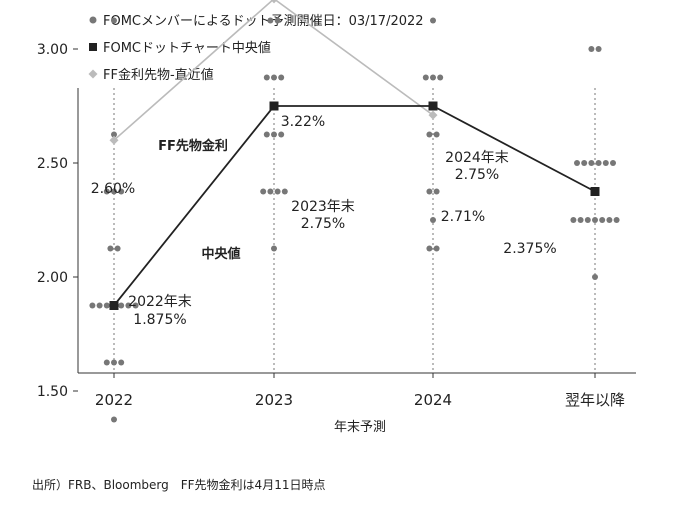  I want to click on series-label-median: 中央値, so click(220, 254).